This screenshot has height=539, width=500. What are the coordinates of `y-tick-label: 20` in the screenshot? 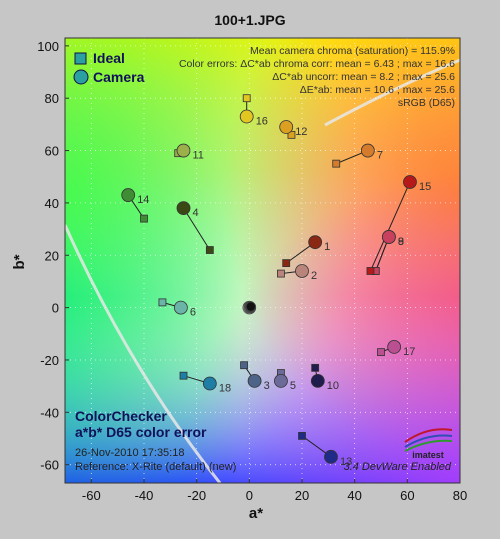 It's located at (52, 255).